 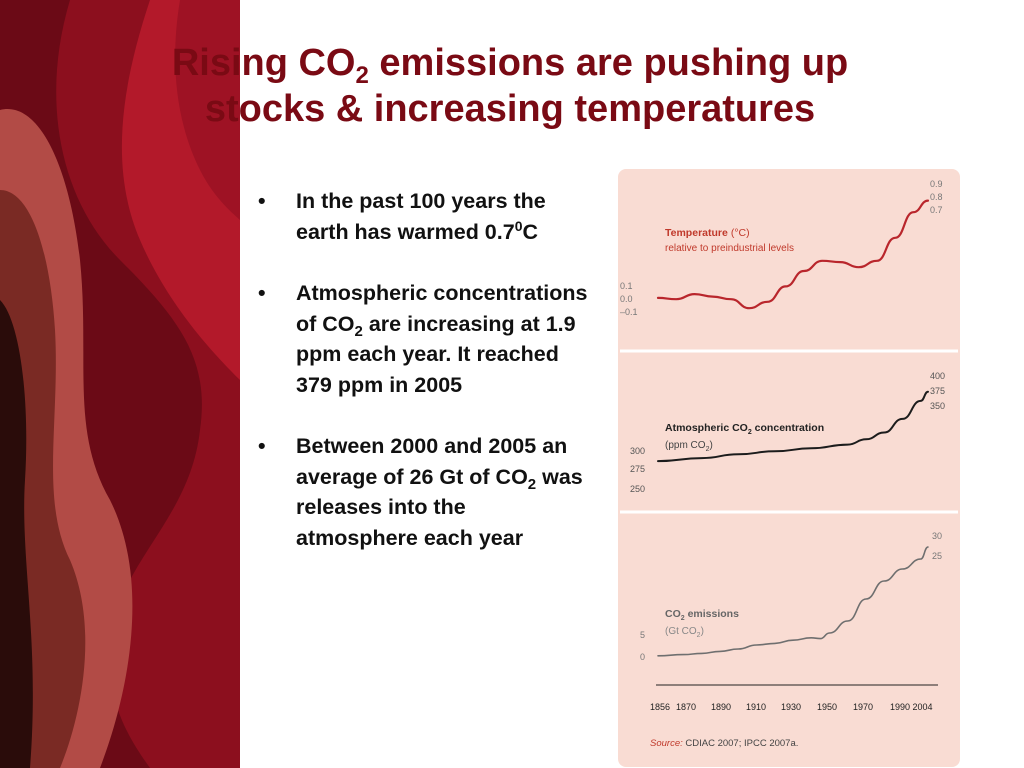 What do you see at coordinates (518, 225) in the screenshot?
I see `bullet-superscript: 0` at bounding box center [518, 225].